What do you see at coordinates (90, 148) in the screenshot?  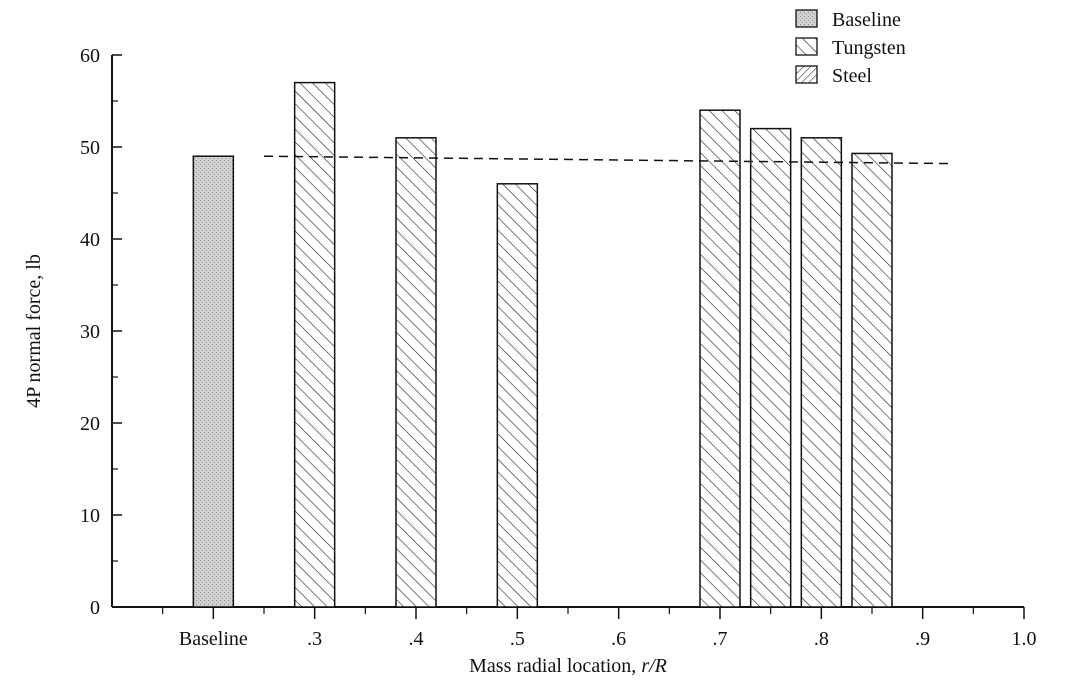 I see `y-tick-label: 50` at bounding box center [90, 148].